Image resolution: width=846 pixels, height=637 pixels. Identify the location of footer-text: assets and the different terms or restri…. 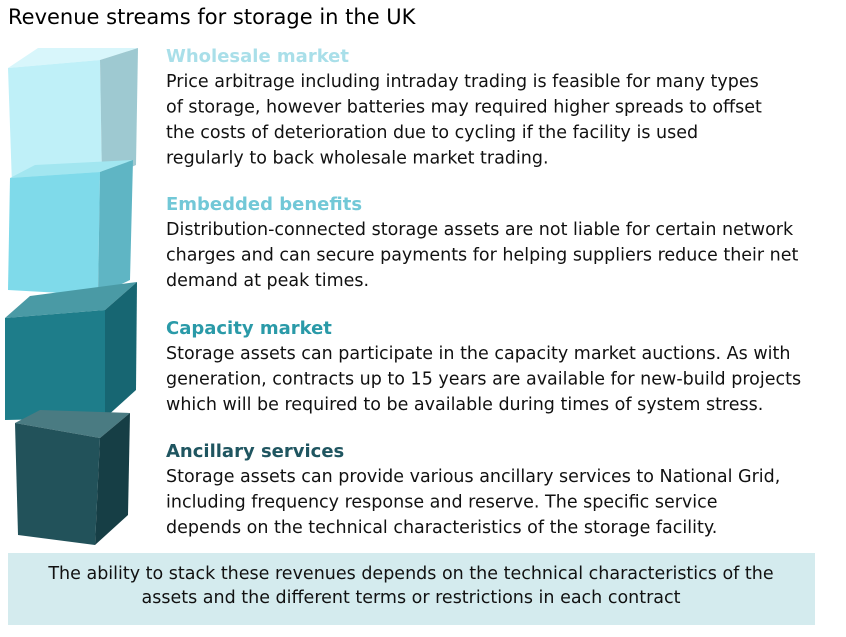
(410, 598).